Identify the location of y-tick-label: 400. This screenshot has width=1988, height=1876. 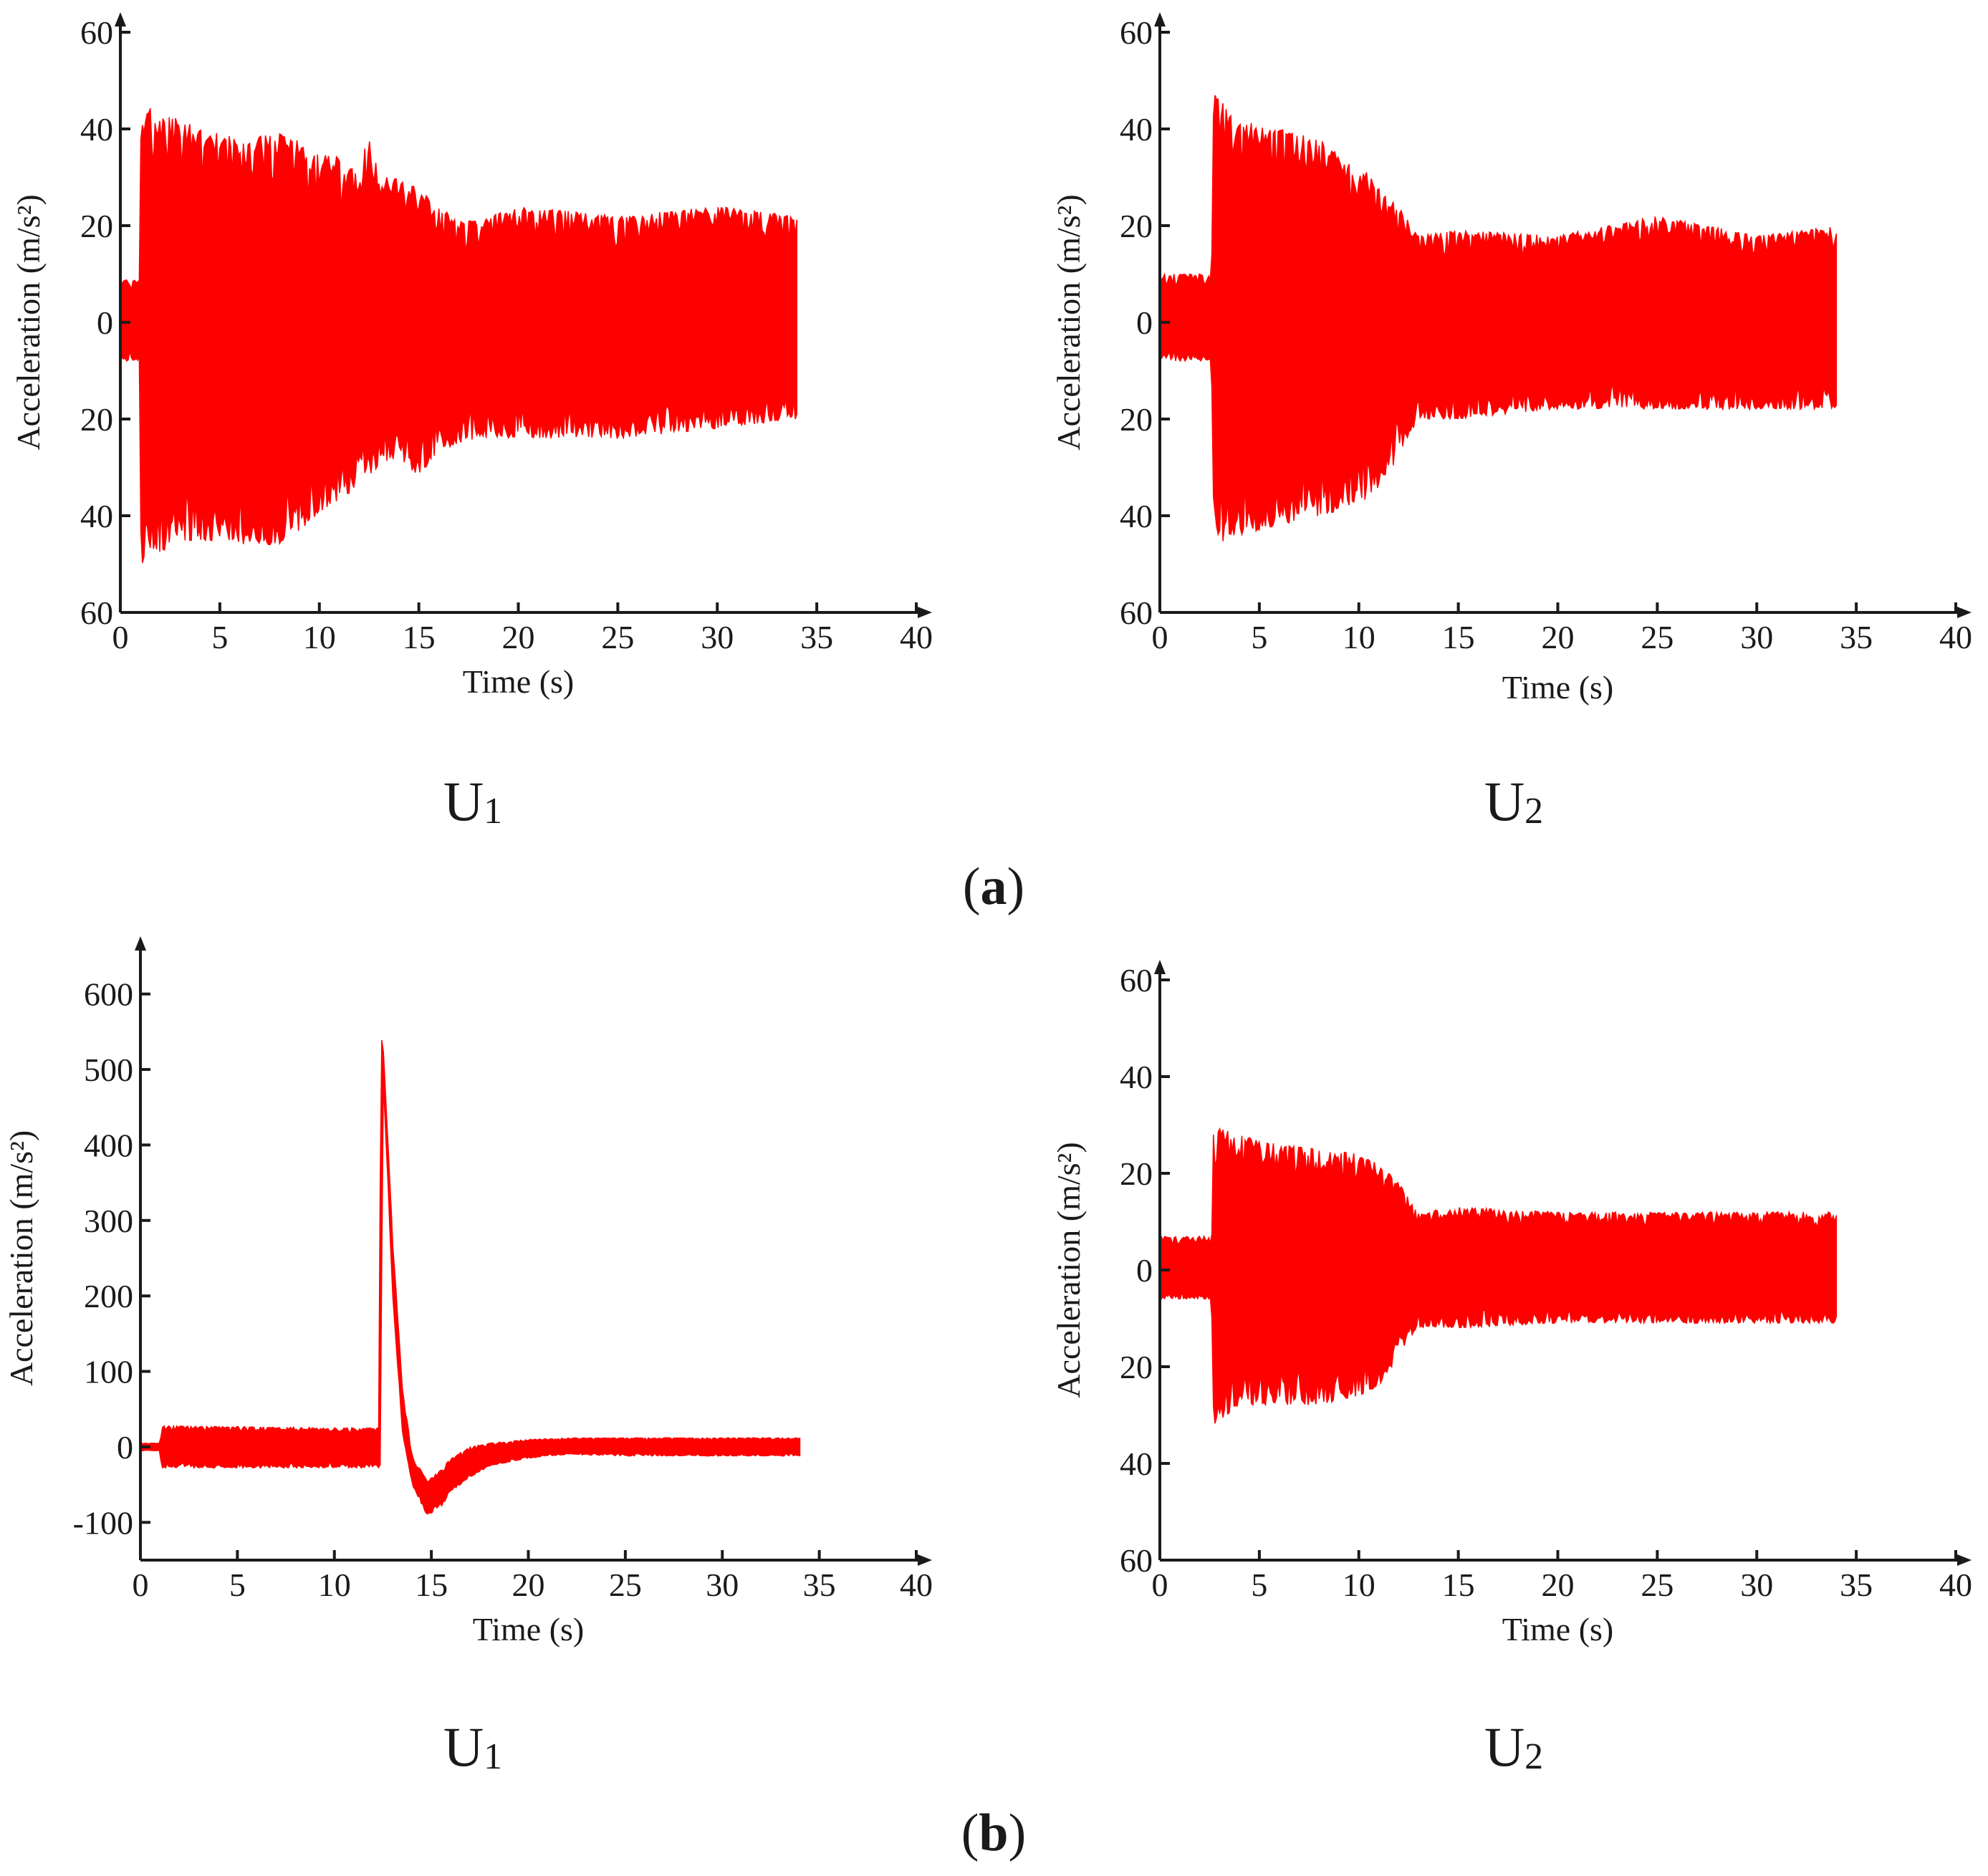
(108, 1145).